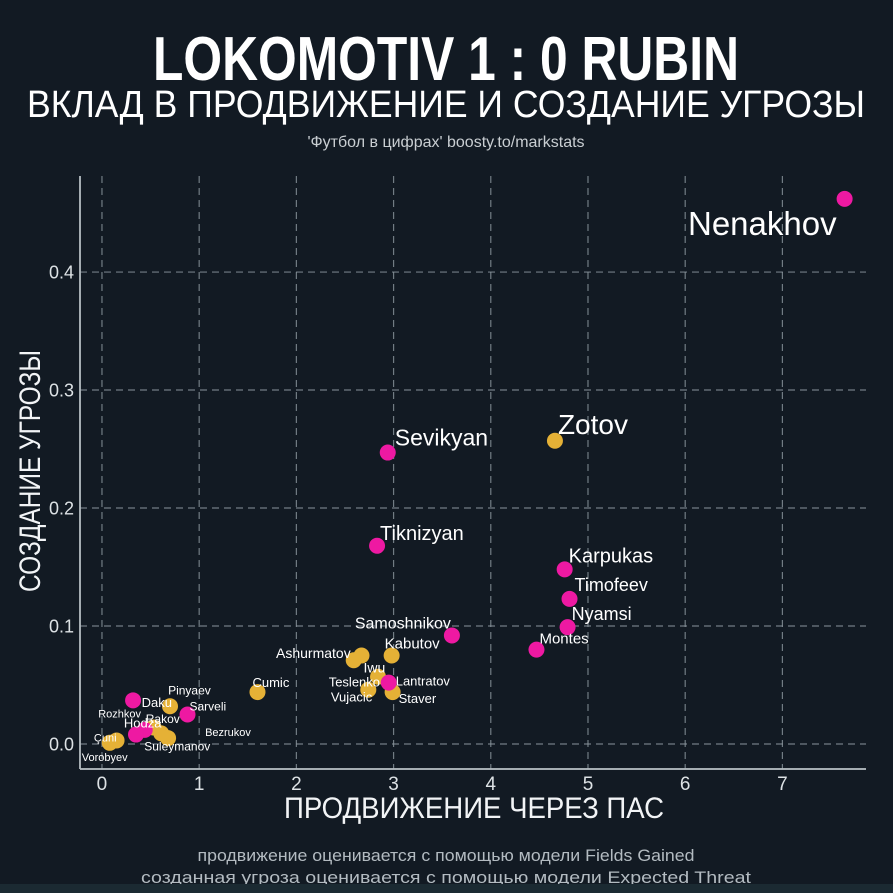 The width and height of the screenshot is (893, 893). What do you see at coordinates (564, 569) in the screenshot?
I see `point-Karpukas` at bounding box center [564, 569].